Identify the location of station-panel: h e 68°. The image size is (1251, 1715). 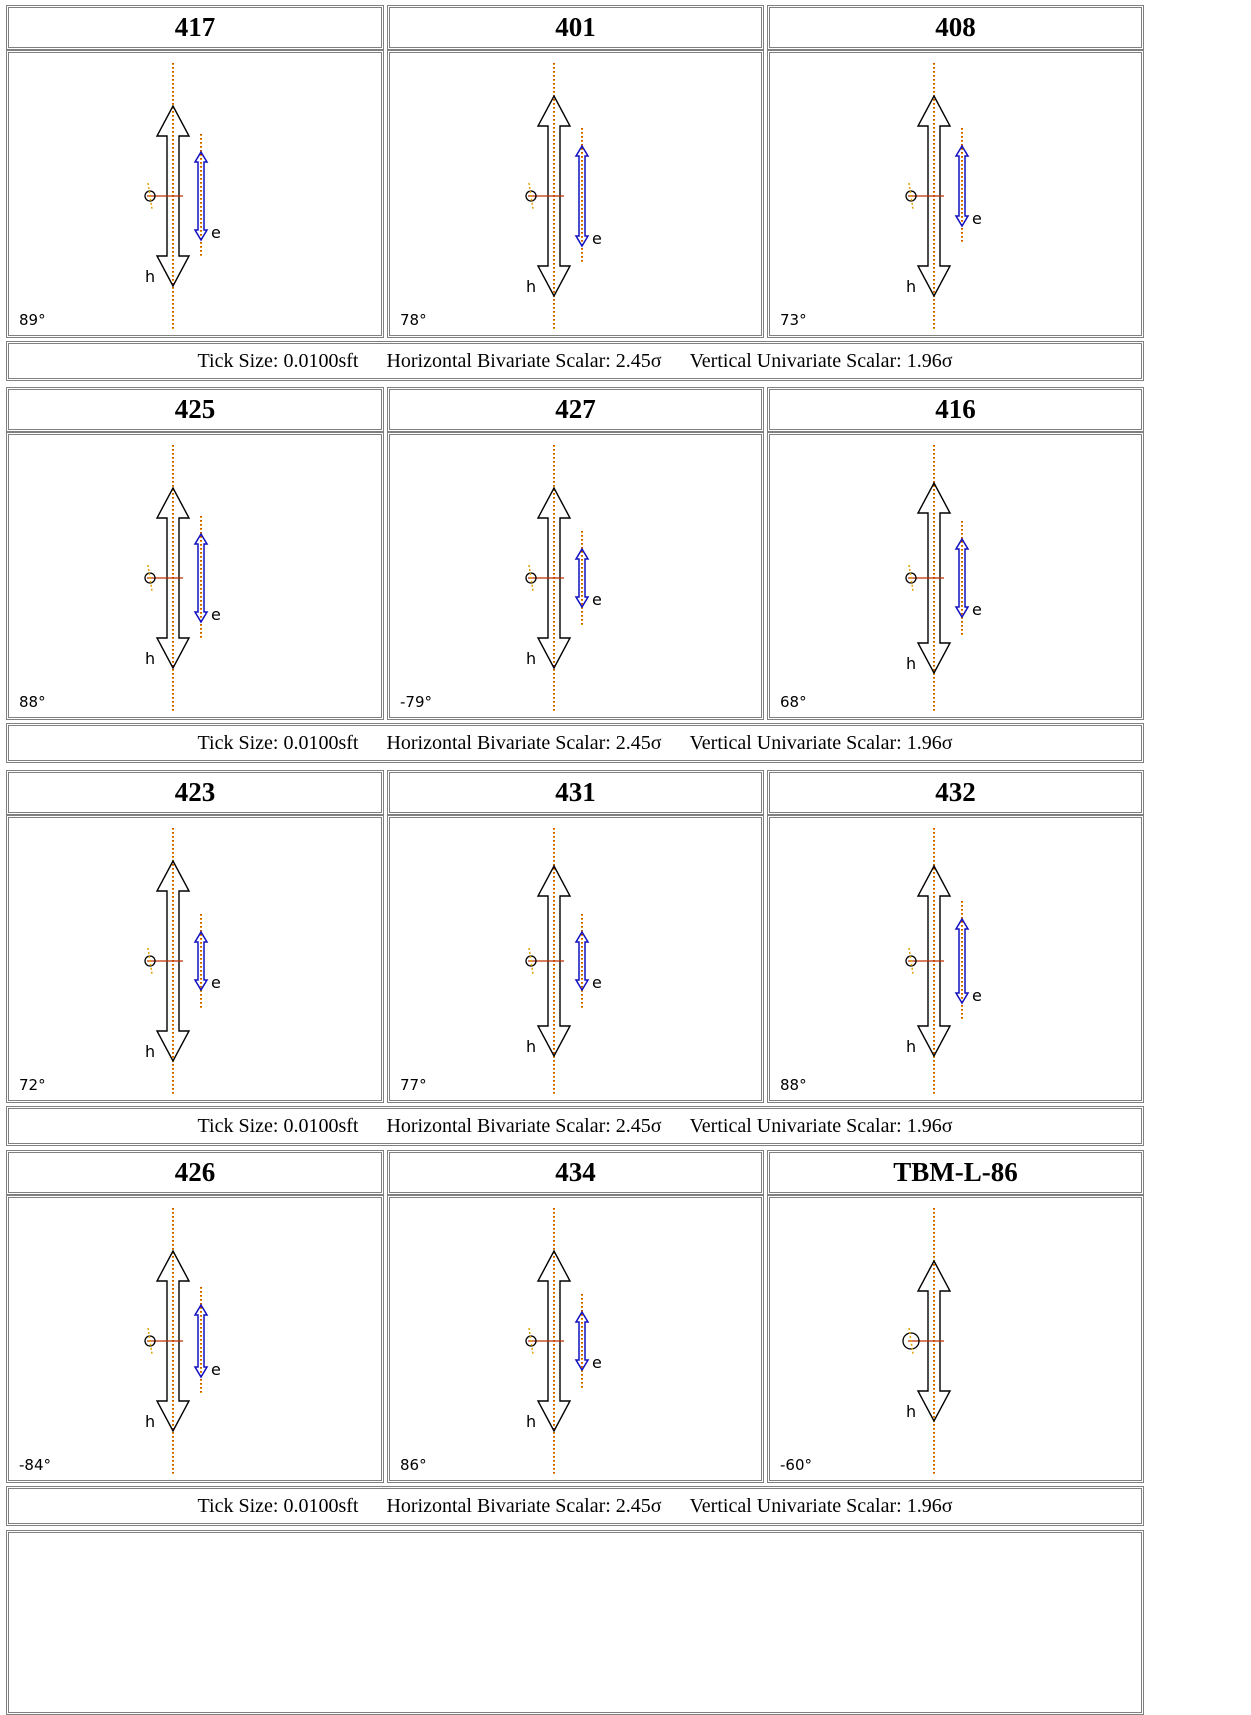
(955, 576).